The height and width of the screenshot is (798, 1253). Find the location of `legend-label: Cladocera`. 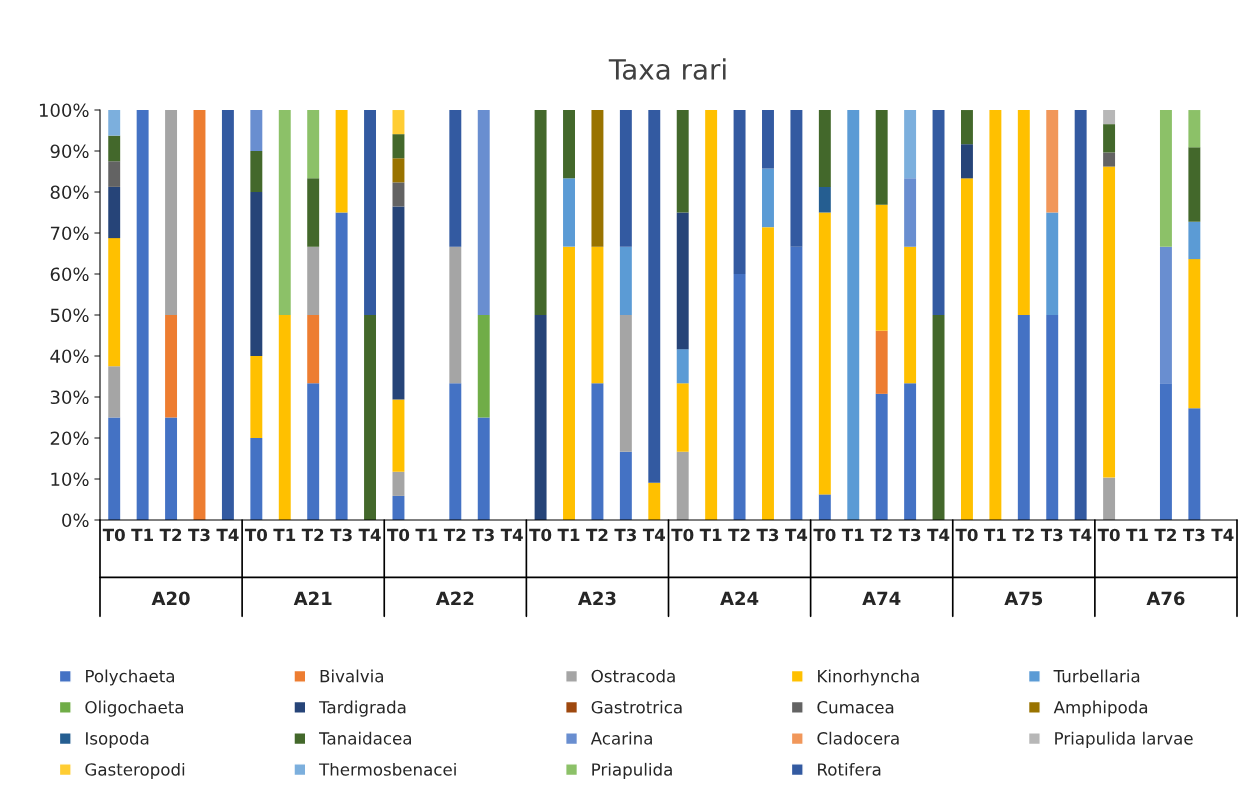

legend-label: Cladocera is located at coordinates (858, 738).